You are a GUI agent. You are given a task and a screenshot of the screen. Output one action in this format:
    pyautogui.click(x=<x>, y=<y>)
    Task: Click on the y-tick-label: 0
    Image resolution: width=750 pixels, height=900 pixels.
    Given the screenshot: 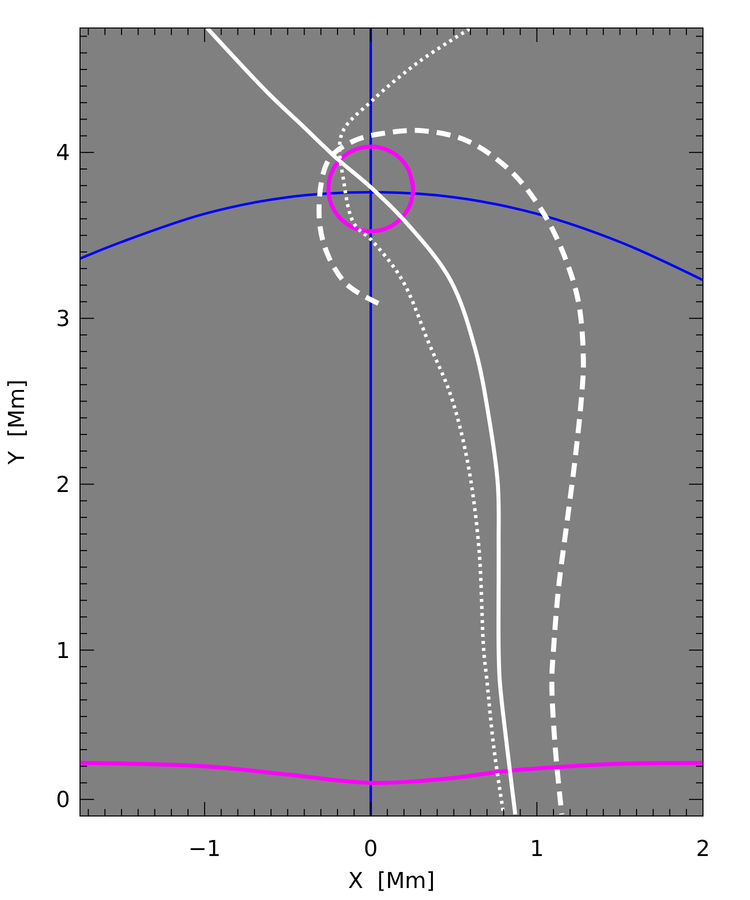 What is the action you would take?
    pyautogui.click(x=63, y=801)
    